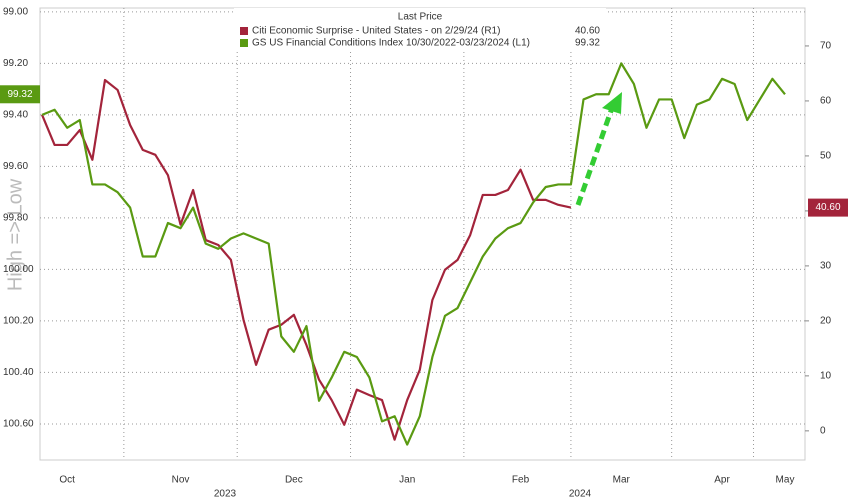 The image size is (848, 502). I want to click on last-value-label: 99.32, so click(19, 94).